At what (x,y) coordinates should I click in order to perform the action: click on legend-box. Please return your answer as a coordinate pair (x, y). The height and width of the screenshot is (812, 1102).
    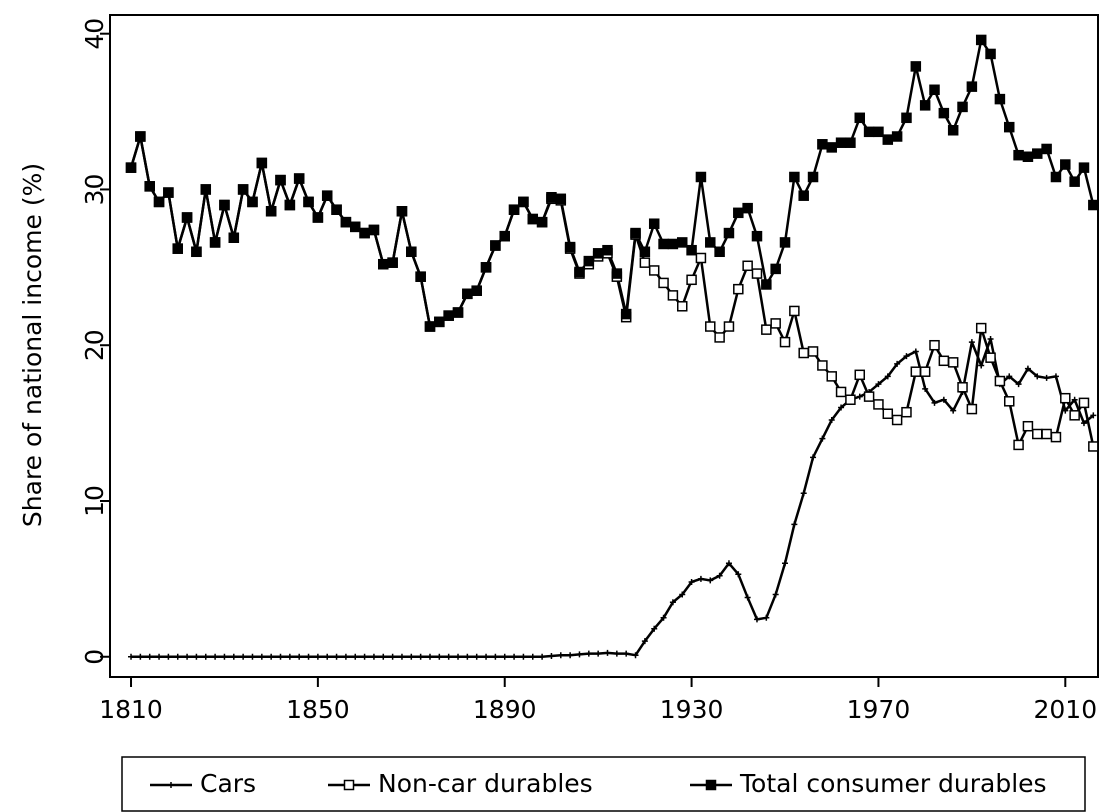
    Looking at the image, I should click on (603, 784).